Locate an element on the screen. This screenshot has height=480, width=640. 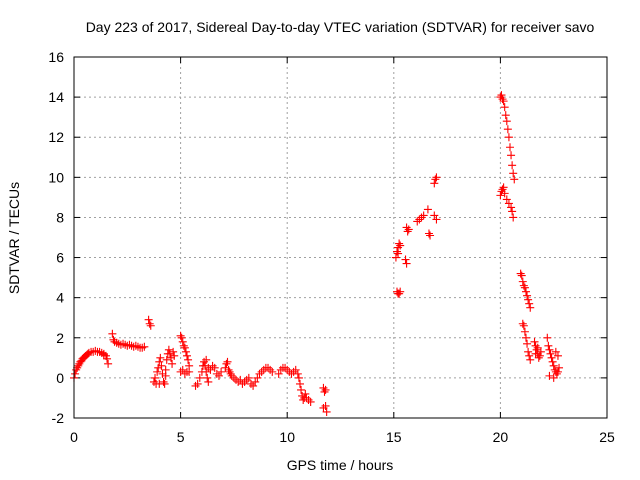
x-tick-label: 25 is located at coordinates (607, 437).